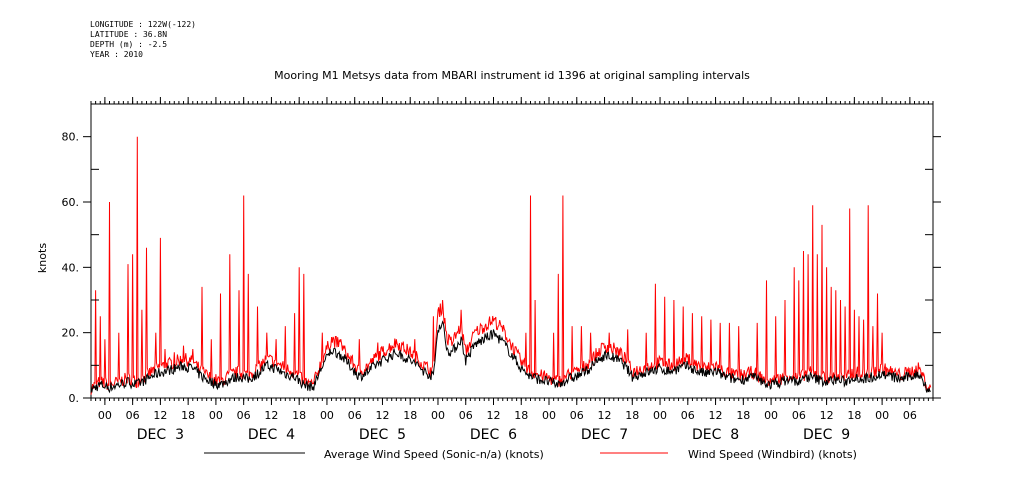 The width and height of the screenshot is (1009, 504). I want to click on y-tick-label: 80., so click(71, 137).